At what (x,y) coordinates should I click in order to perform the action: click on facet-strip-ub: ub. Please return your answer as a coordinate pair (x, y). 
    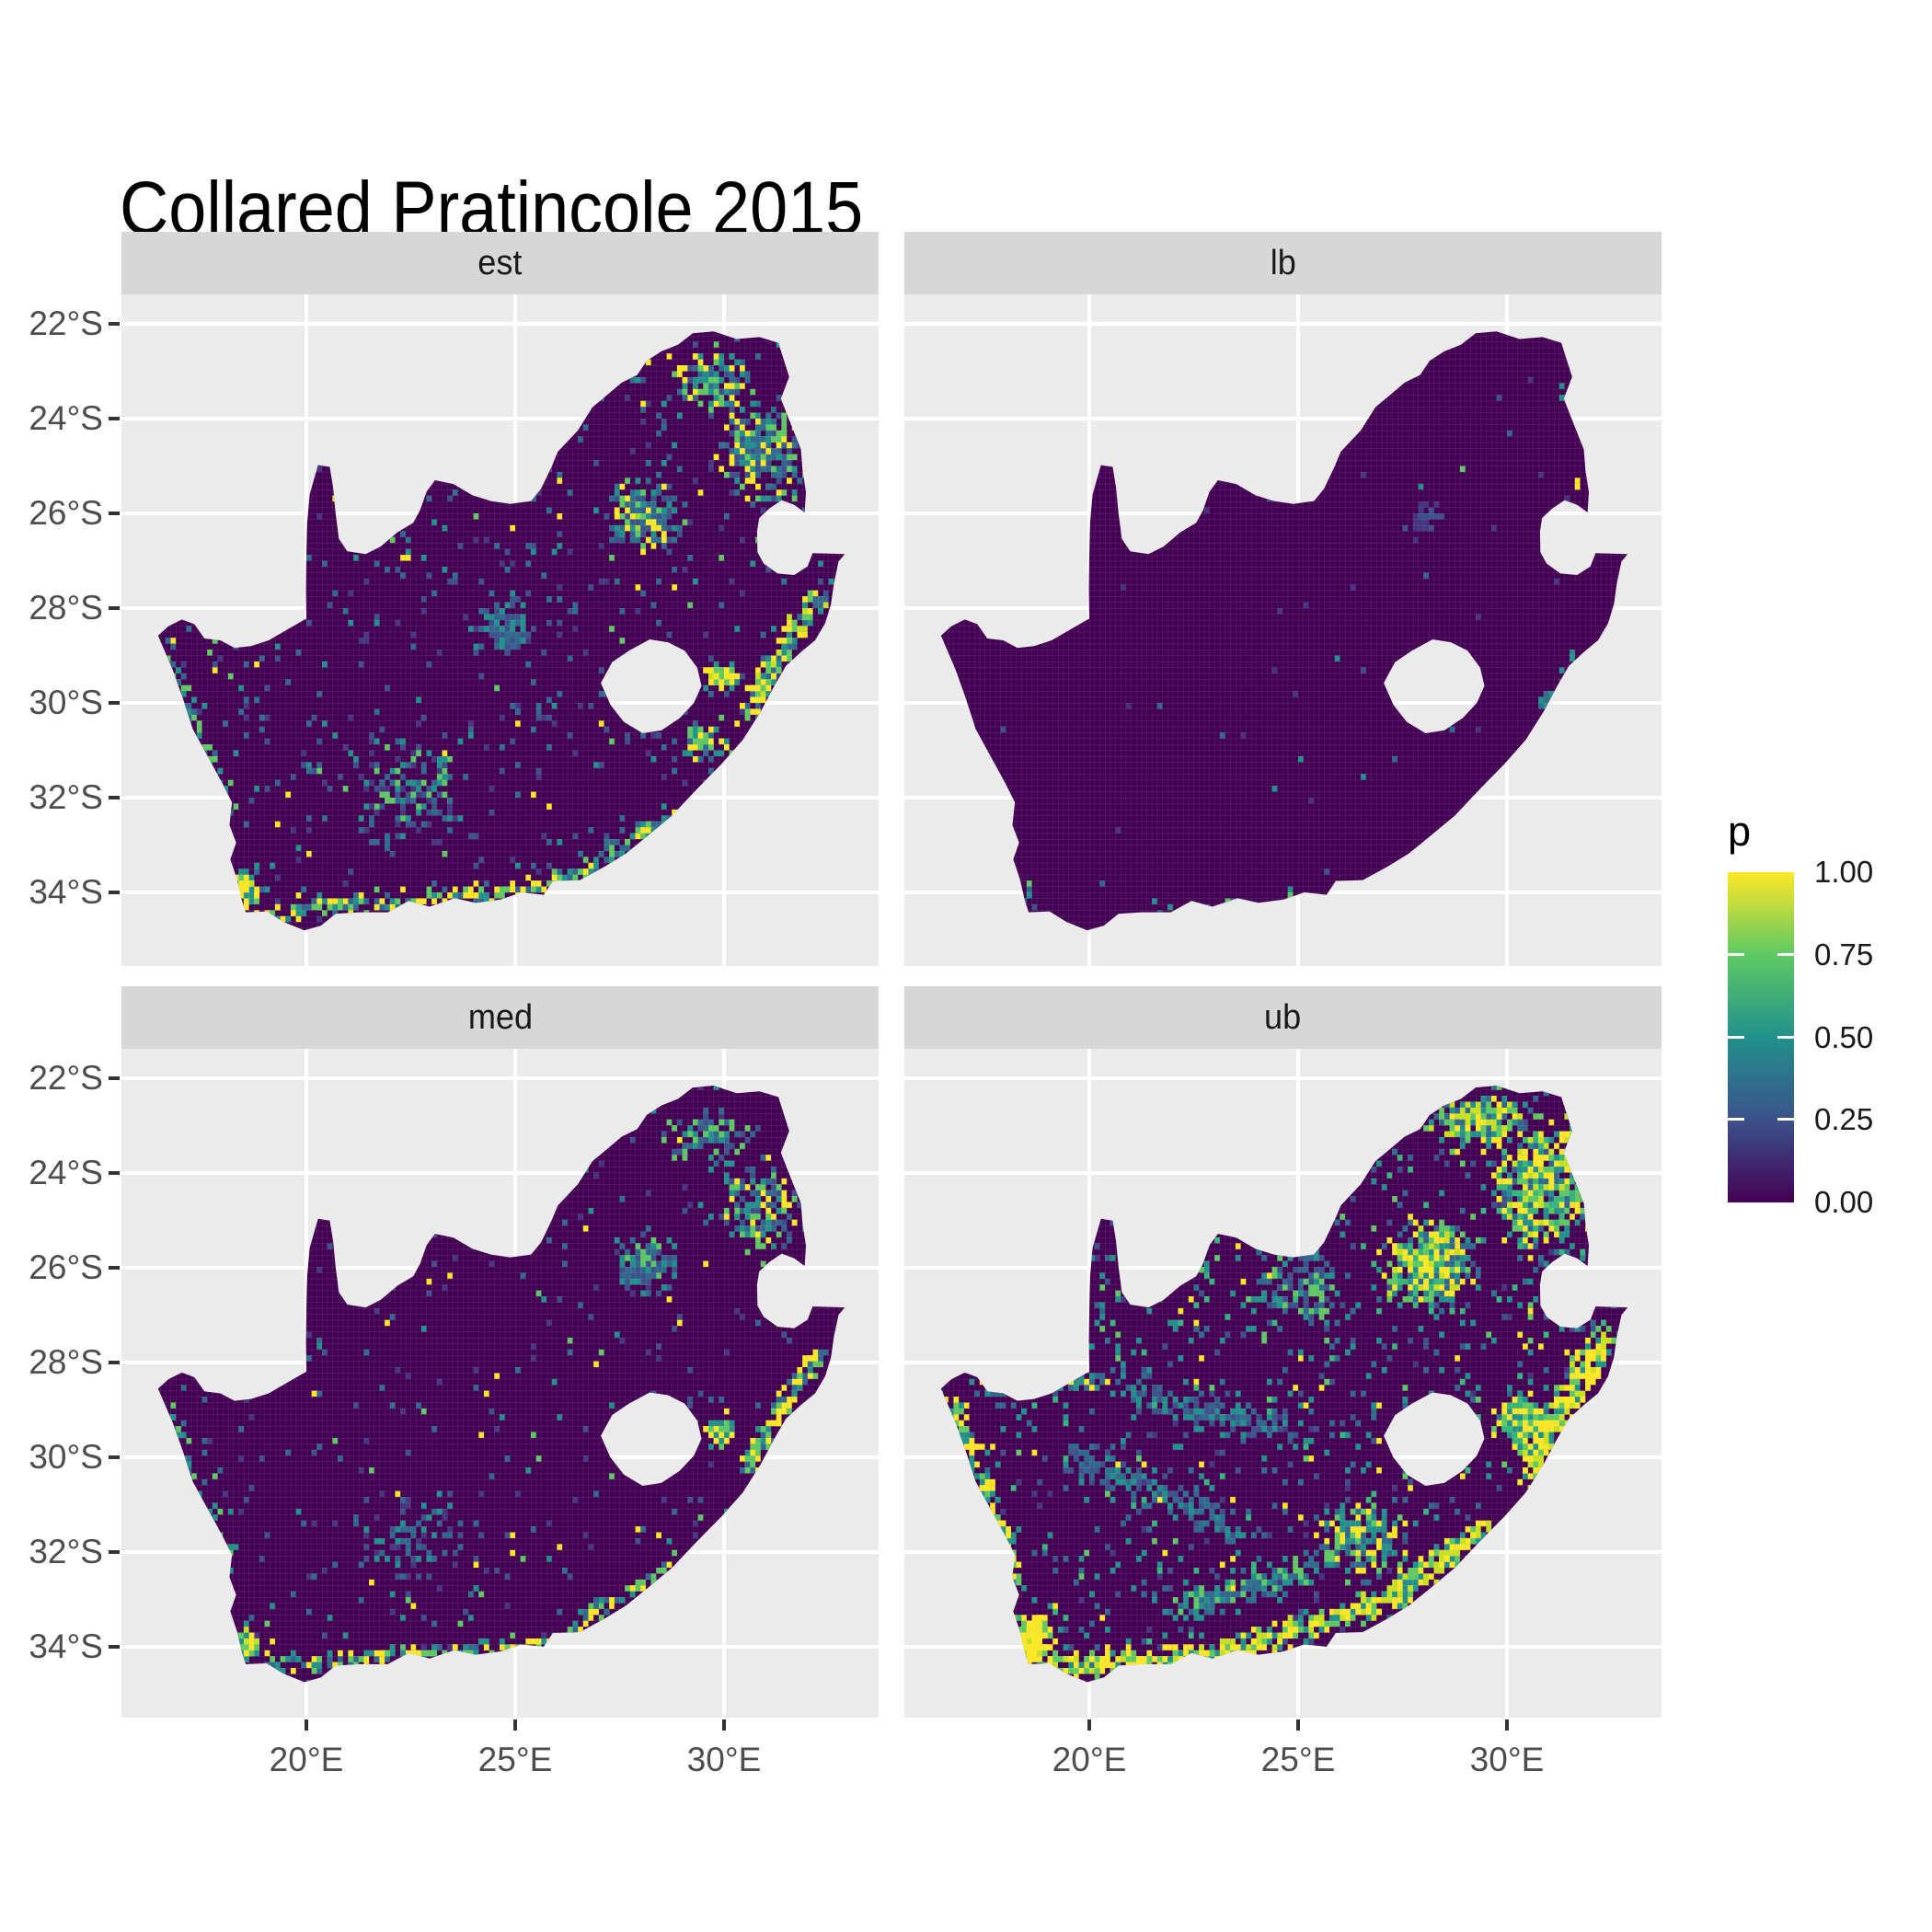
    Looking at the image, I should click on (1283, 1018).